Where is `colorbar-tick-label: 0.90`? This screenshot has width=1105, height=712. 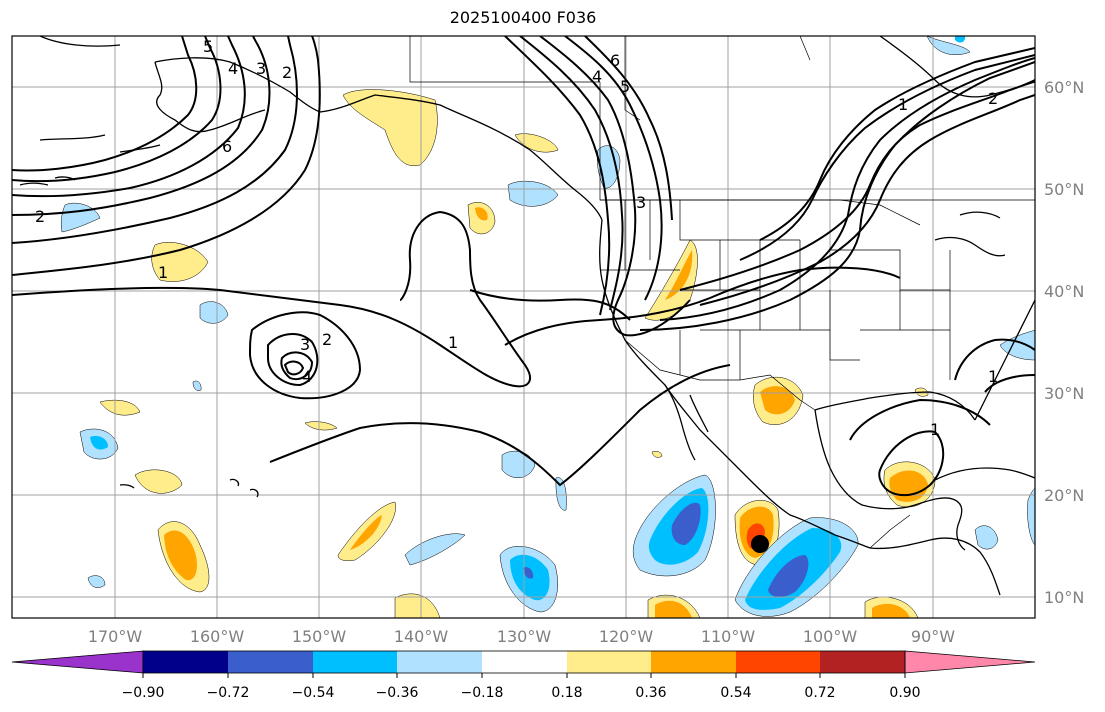 colorbar-tick-label: 0.90 is located at coordinates (904, 693).